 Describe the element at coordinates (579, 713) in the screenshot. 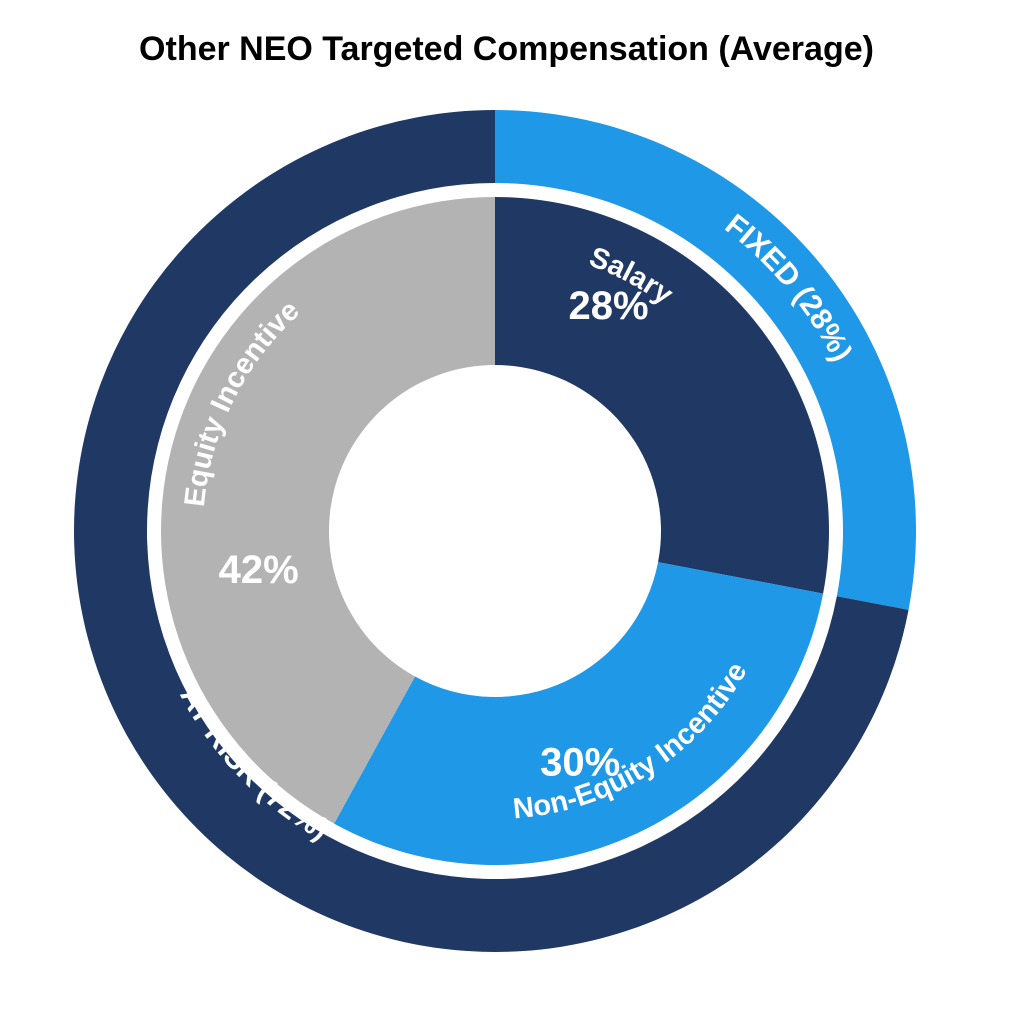

I see `inner-slice-non-equity-incentive` at that location.